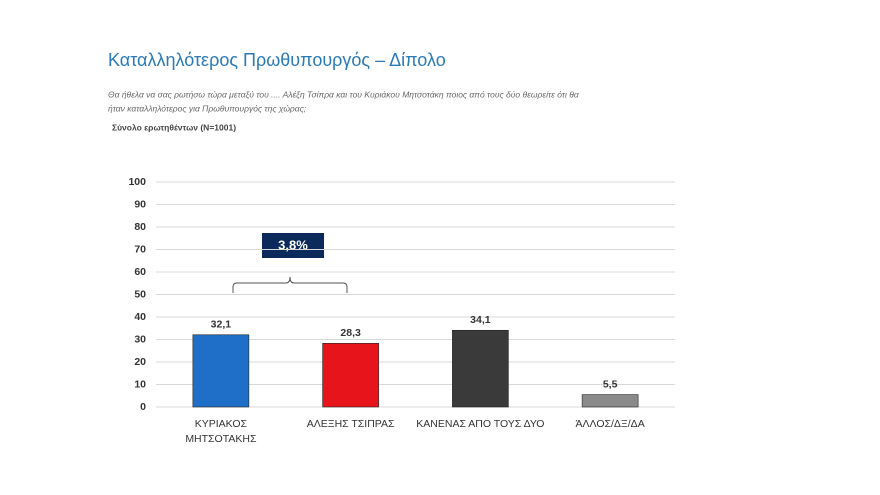  What do you see at coordinates (140, 384) in the screenshot?
I see `y-tick-label: 10` at bounding box center [140, 384].